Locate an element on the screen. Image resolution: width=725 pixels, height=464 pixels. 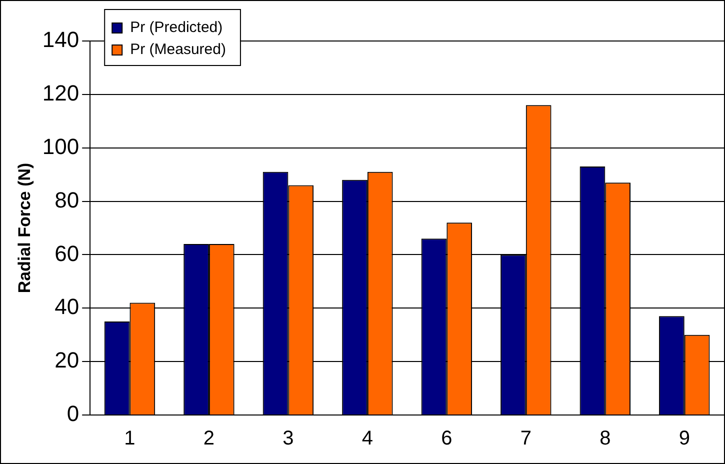
y-tick-label: 0 is located at coordinates (73, 413).